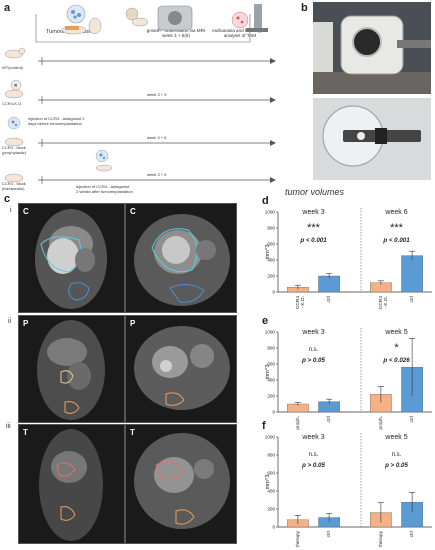 The image size is (435, 550). Describe the element at coordinates (14, 150) in the screenshot. I see `group-proph-label: CCR4 - block (prophylactic)` at that location.